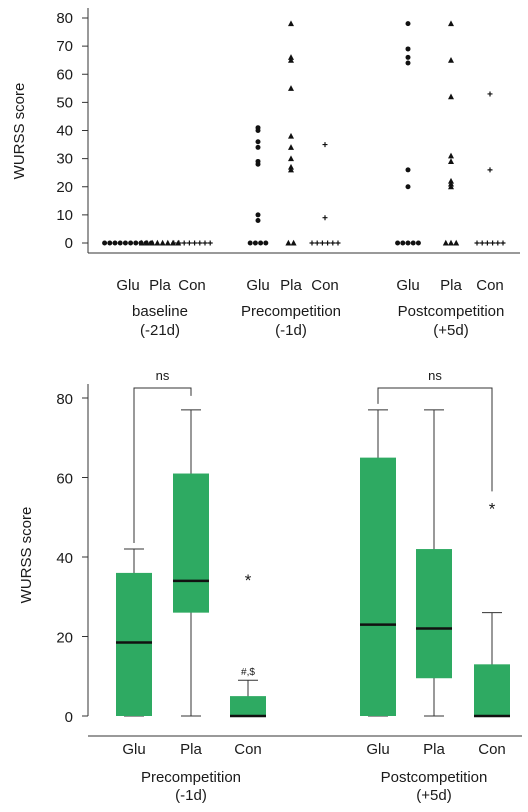 The image size is (528, 812). I want to click on box-pla, so click(191, 543).